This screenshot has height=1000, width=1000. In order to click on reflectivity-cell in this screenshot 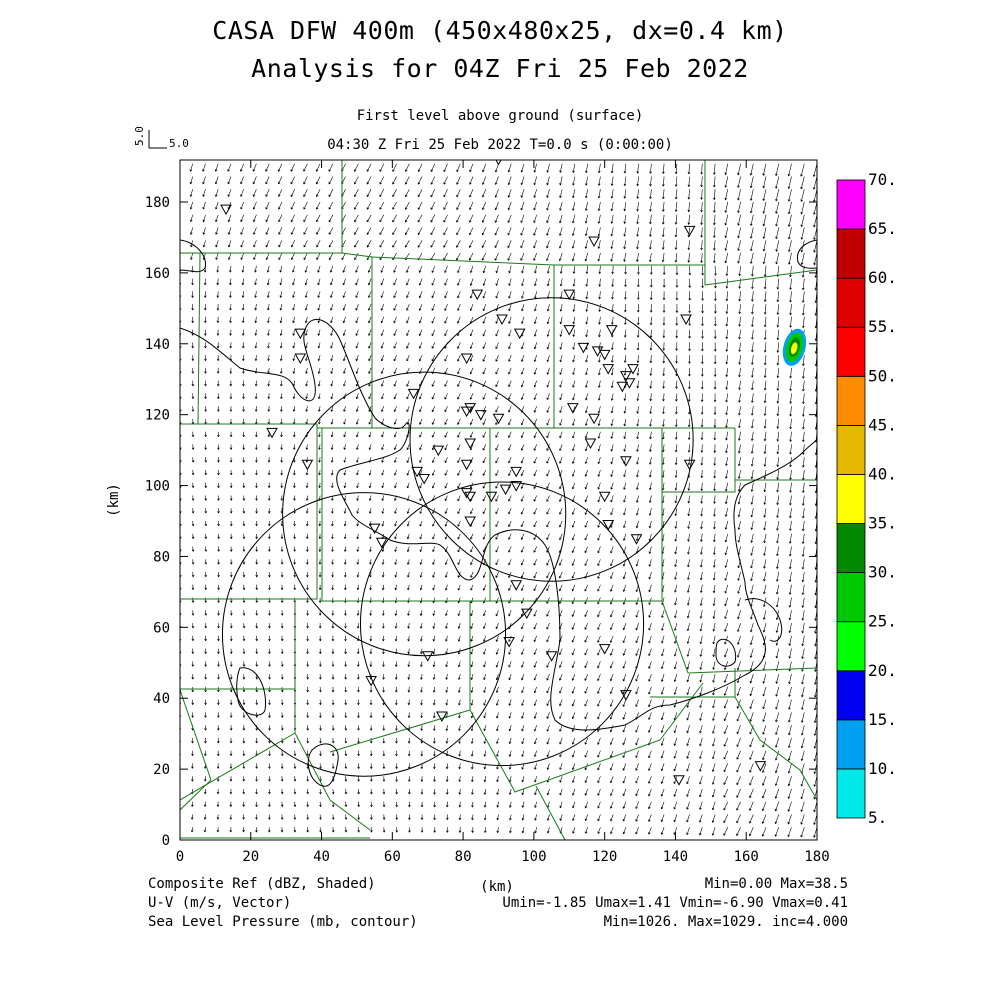, I will do `click(794, 347)`.